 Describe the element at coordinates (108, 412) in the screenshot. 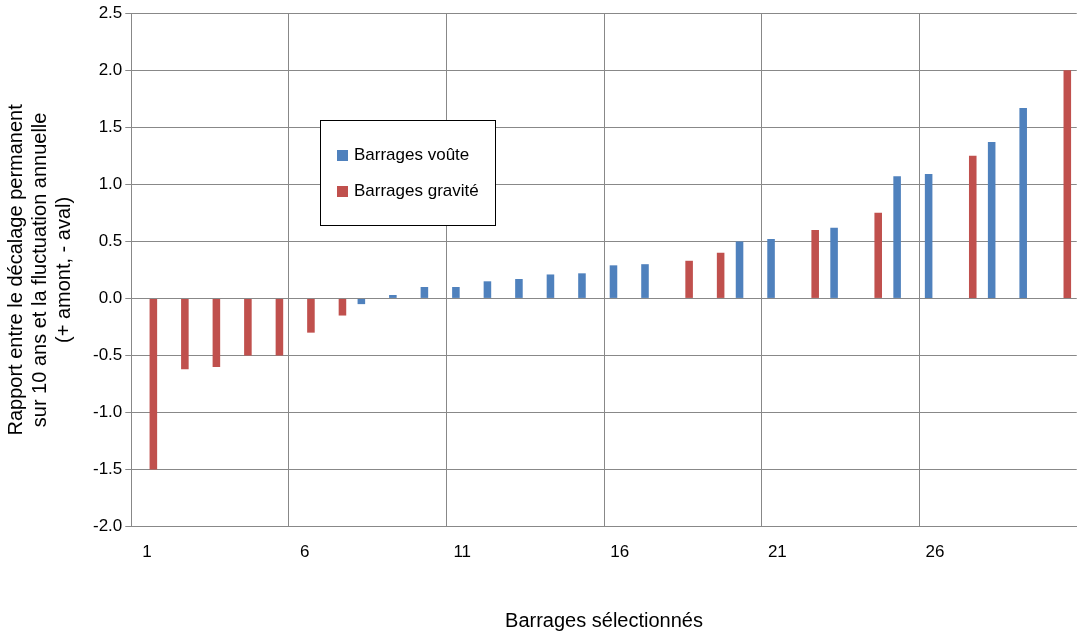

I see `y-tick-label: -1.0` at that location.